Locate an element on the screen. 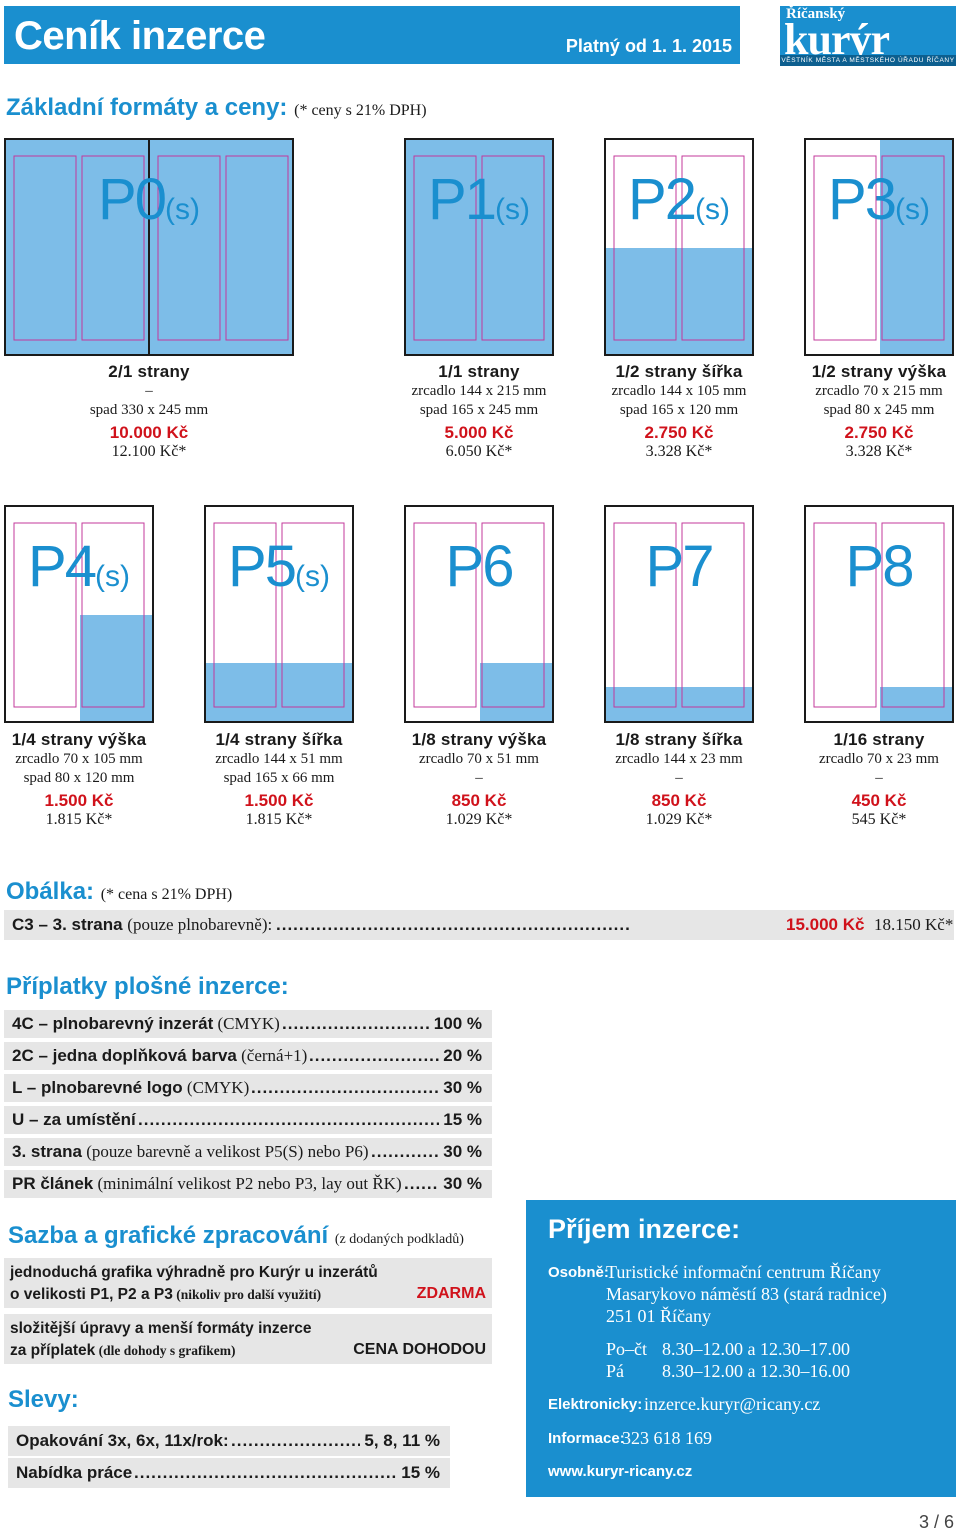 The image size is (960, 1535). surcharge-value: 30 % is located at coordinates (462, 1151).